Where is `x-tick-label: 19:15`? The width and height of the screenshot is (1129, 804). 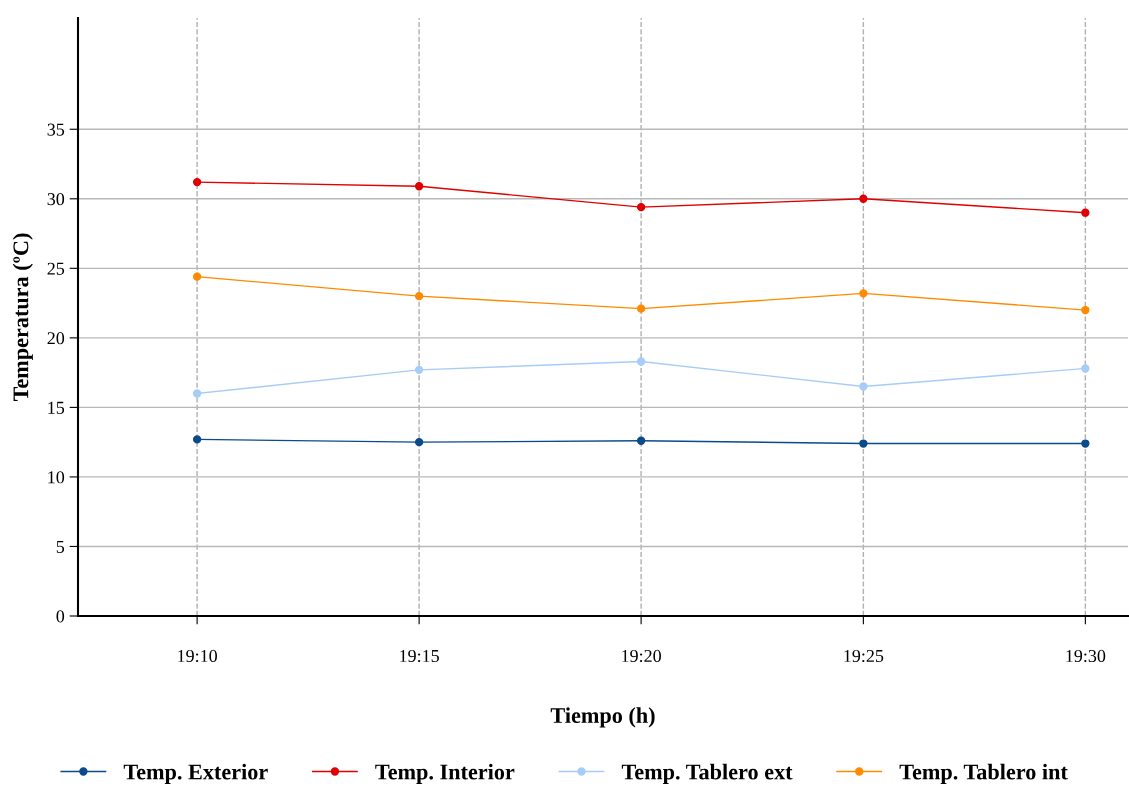
x-tick-label: 19:15 is located at coordinates (419, 656).